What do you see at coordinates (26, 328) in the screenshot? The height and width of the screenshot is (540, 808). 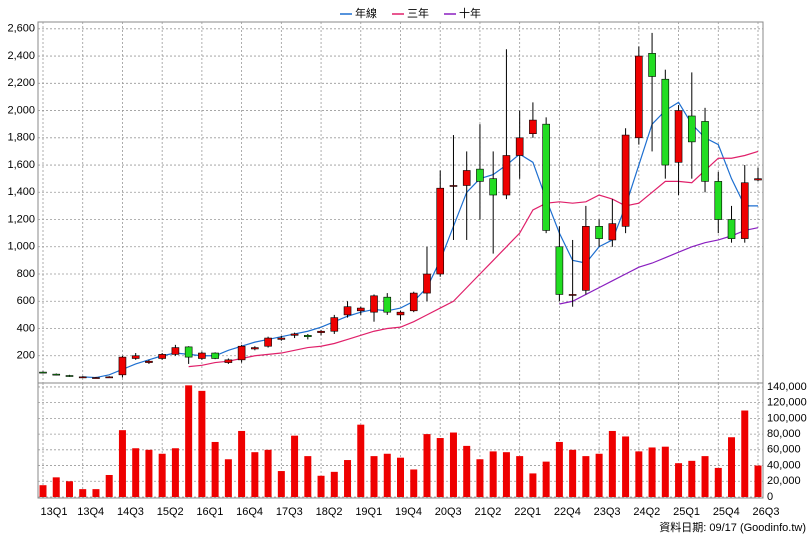 I see `y-tick-label: 400` at bounding box center [26, 328].